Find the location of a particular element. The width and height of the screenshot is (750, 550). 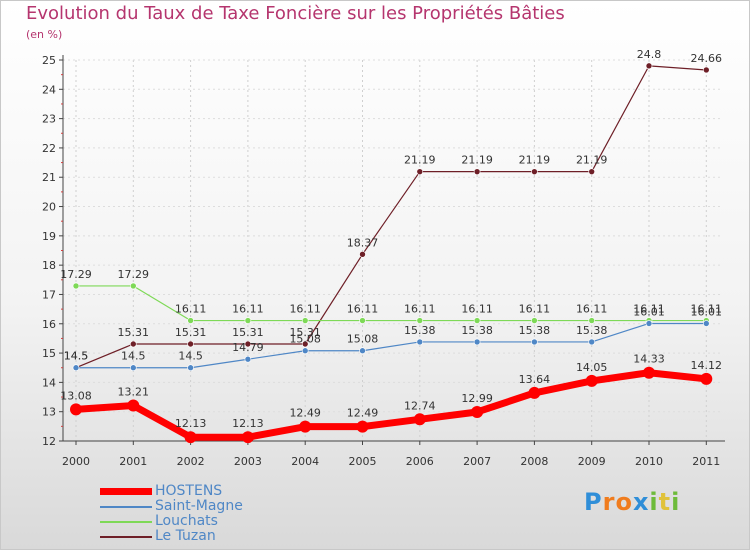

data-label: 24.66 is located at coordinates (707, 58).